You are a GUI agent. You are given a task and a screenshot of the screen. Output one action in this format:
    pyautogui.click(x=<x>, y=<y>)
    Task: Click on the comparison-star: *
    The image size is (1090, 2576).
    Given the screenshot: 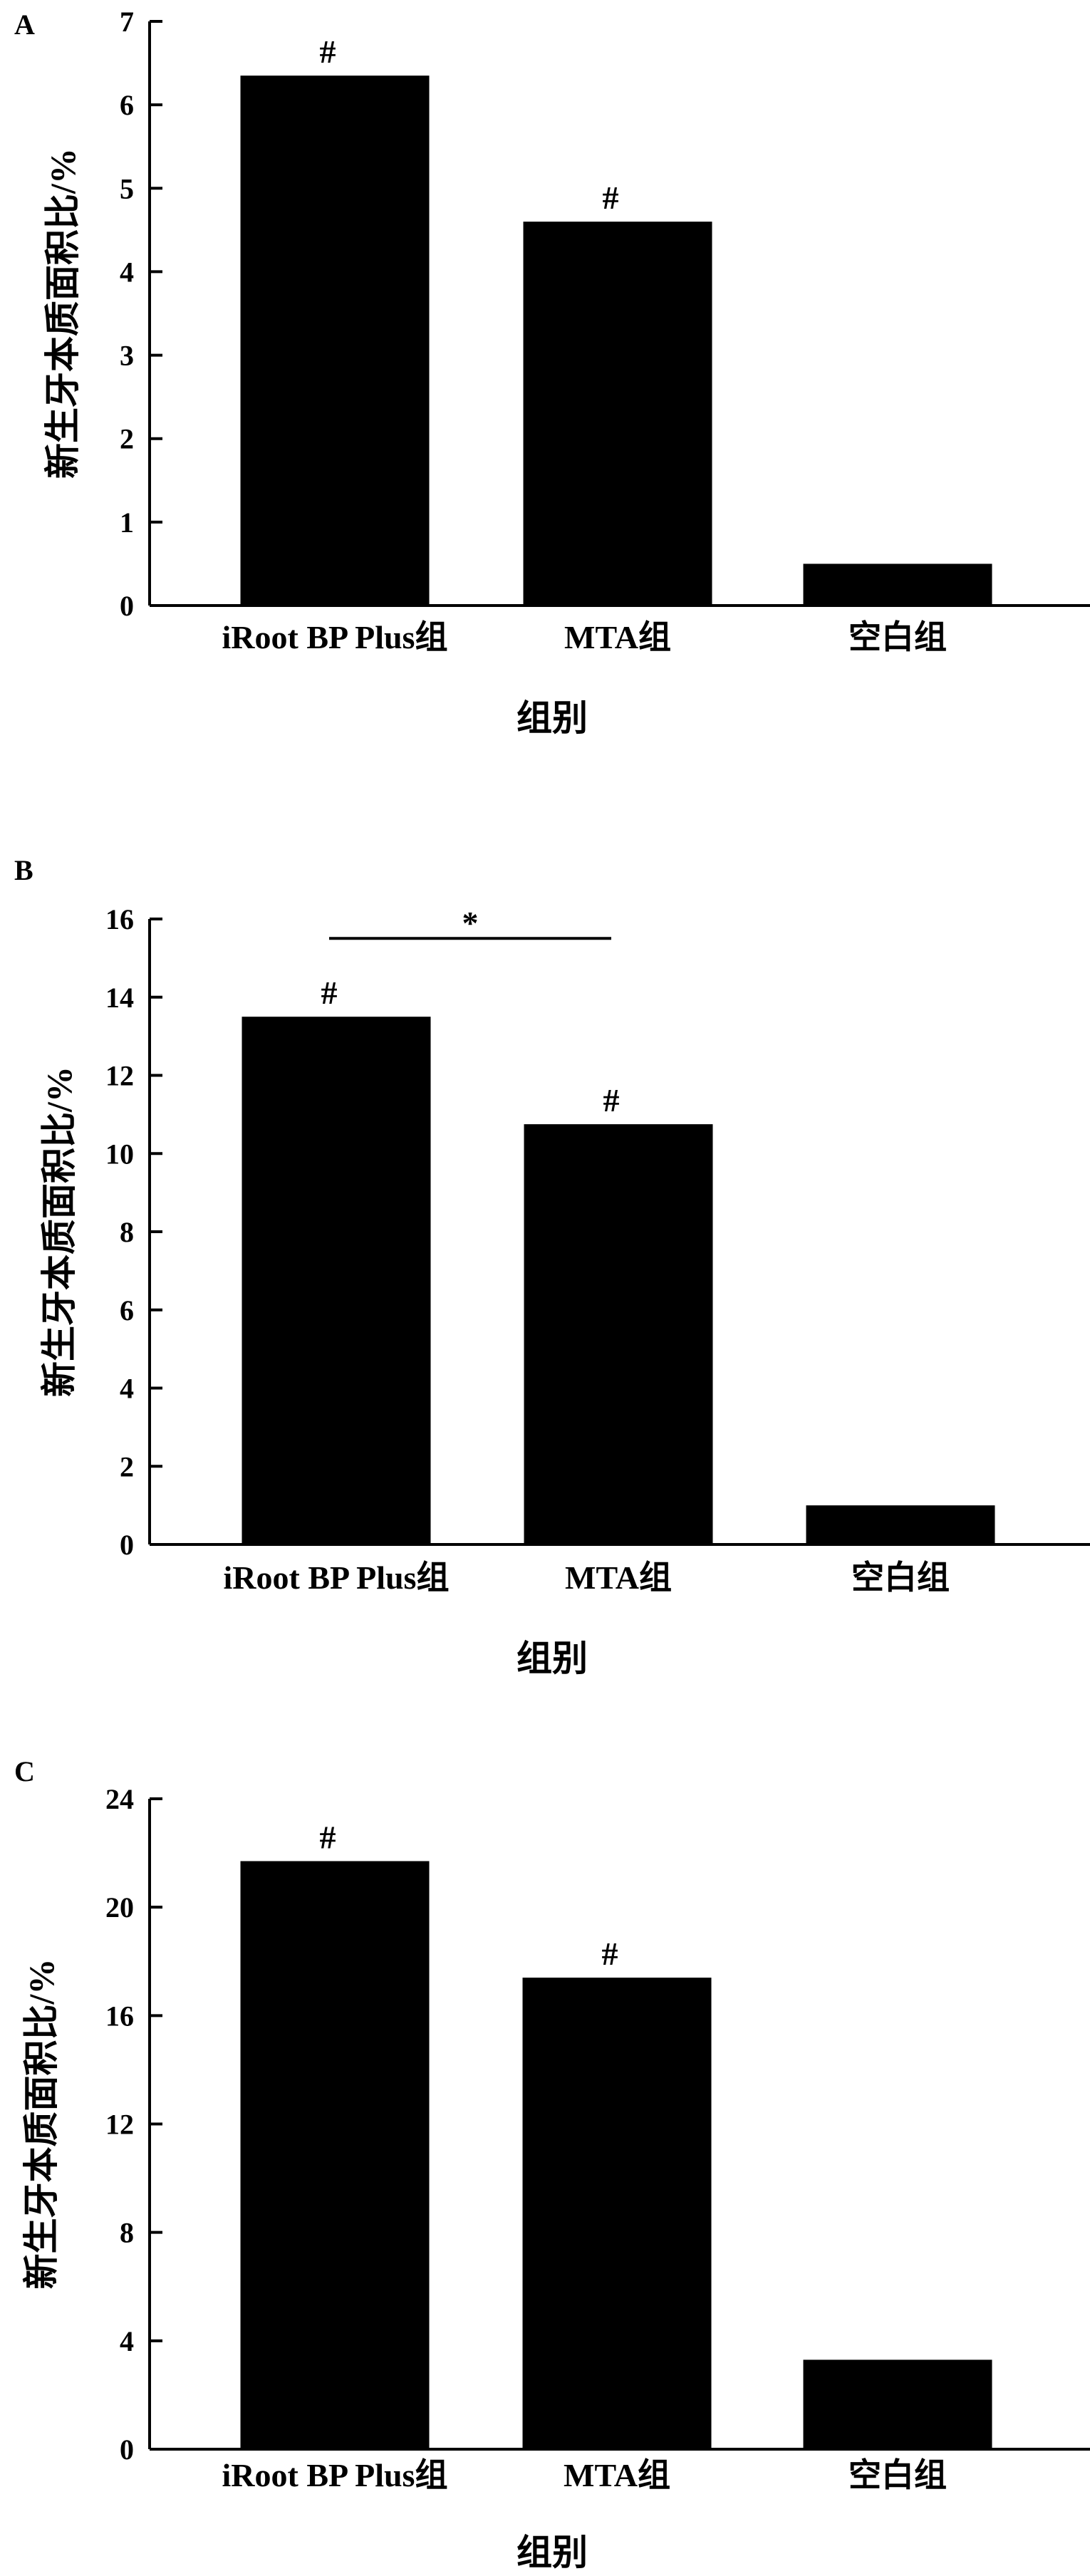 What is the action you would take?
    pyautogui.click(x=471, y=923)
    